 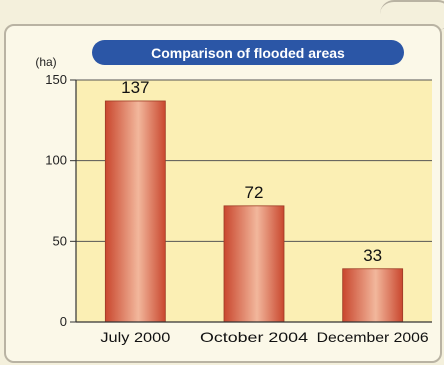 I want to click on x-axis-labels: July 2000 October 2004 December 2006, so click(x=264, y=337).